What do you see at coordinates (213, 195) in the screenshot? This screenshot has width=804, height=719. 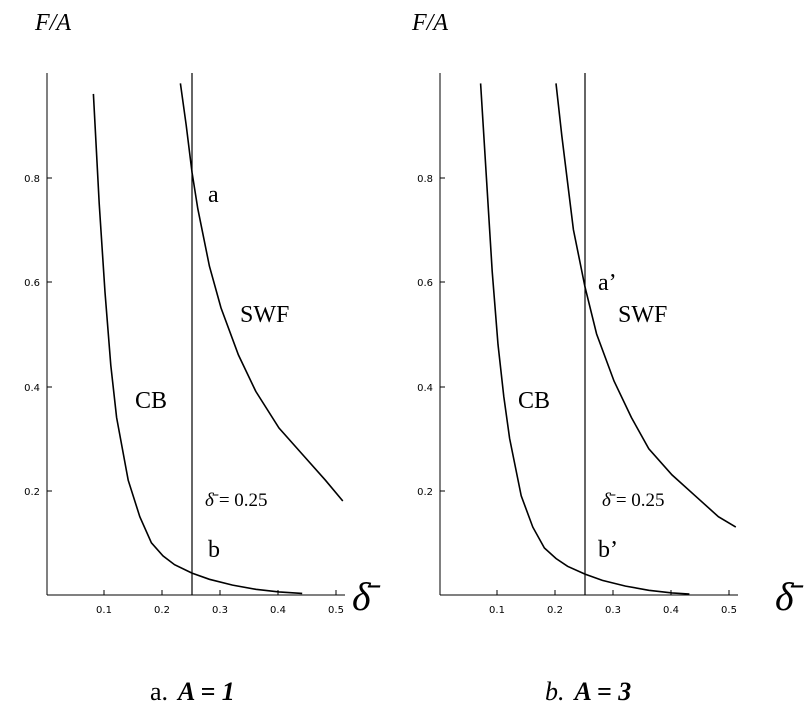 I see `point-label-upper: a` at bounding box center [213, 195].